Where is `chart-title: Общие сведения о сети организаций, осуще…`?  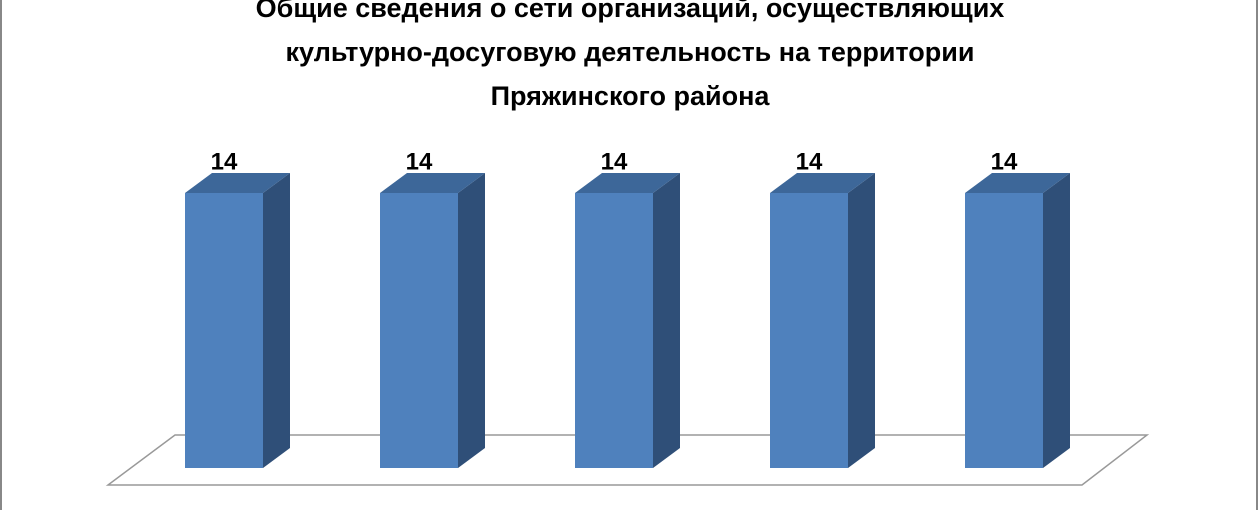
chart-title: Общие сведения о сети организаций, осуще… is located at coordinates (630, 55).